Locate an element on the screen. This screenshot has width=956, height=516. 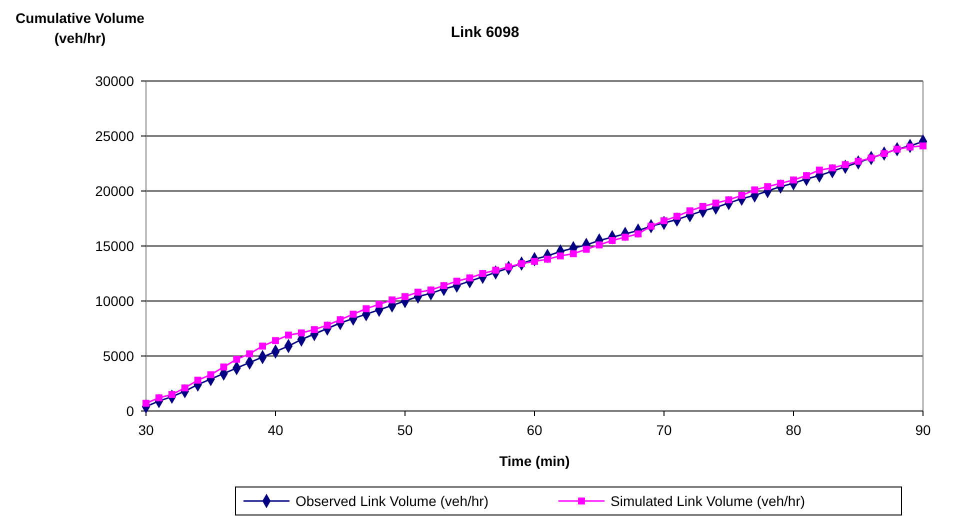
x-tick-label: 70 is located at coordinates (664, 430).